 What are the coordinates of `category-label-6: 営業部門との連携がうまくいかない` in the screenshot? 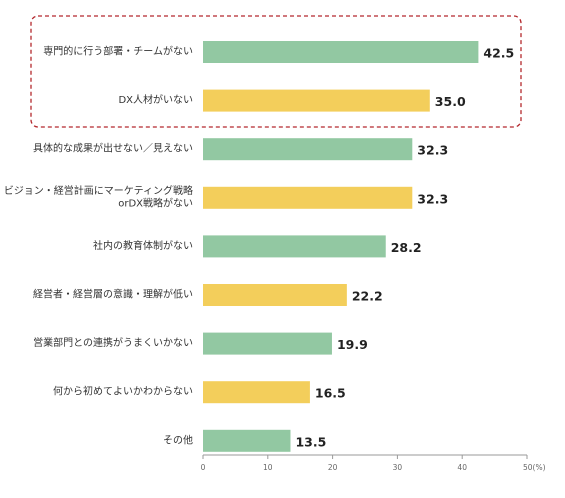 It's located at (113, 342).